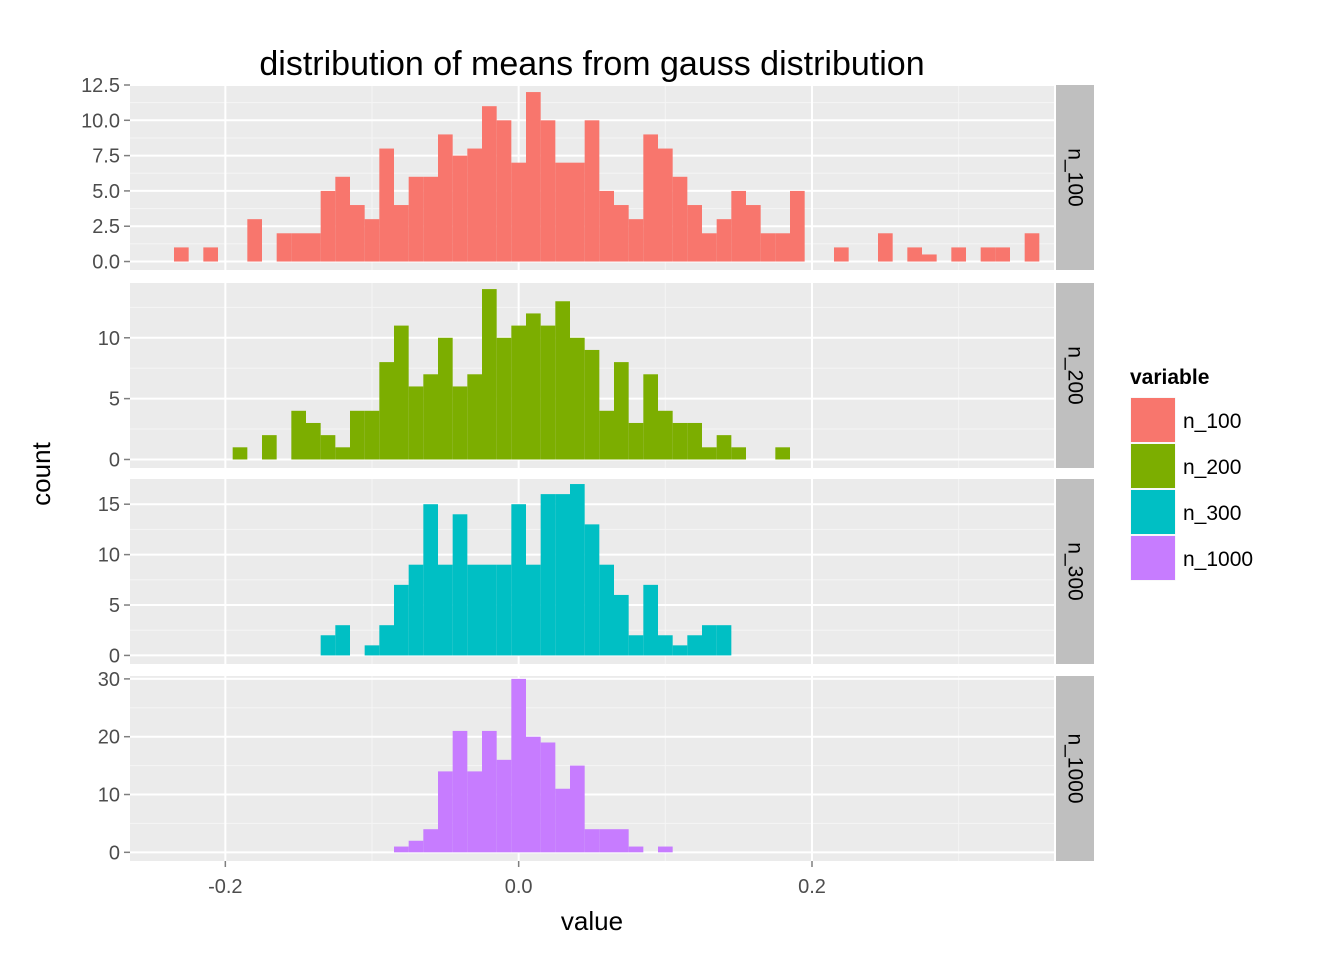 The height and width of the screenshot is (960, 1344). Describe the element at coordinates (519, 887) in the screenshot. I see `x-tick-label: 0.0` at that location.